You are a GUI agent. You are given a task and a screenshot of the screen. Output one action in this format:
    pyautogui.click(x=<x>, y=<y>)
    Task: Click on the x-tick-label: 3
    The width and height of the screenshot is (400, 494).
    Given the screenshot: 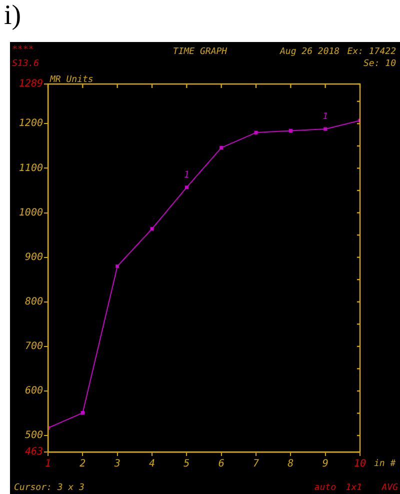 What is the action you would take?
    pyautogui.click(x=116, y=464)
    